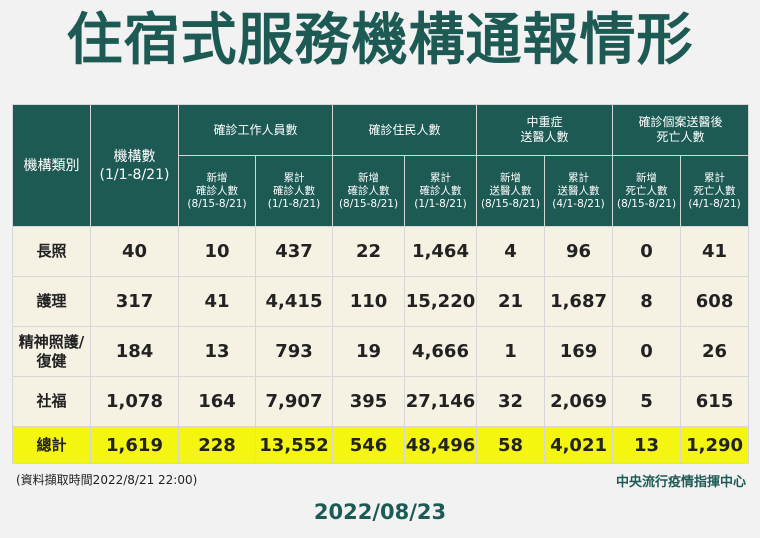 Image resolution: width=760 pixels, height=538 pixels. I want to click on cell-value: 317, so click(134, 301).